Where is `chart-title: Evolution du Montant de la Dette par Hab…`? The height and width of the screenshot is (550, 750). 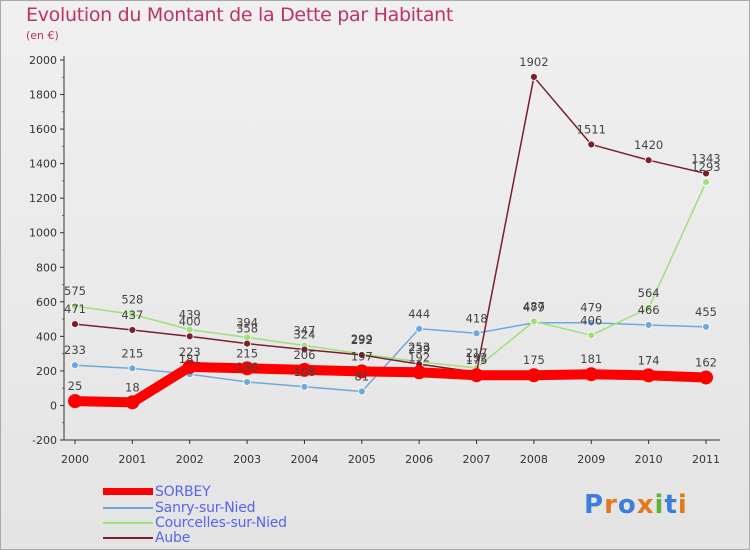
chart-title: Evolution du Montant de la Dette par Hab… is located at coordinates (240, 15).